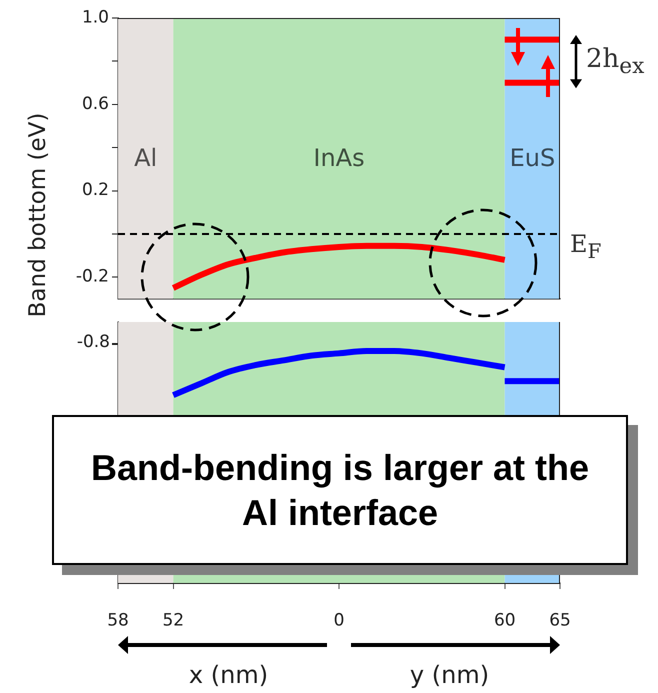 The image size is (658, 693). I want to click on y-tick-label: 1.0, so click(95, 17).